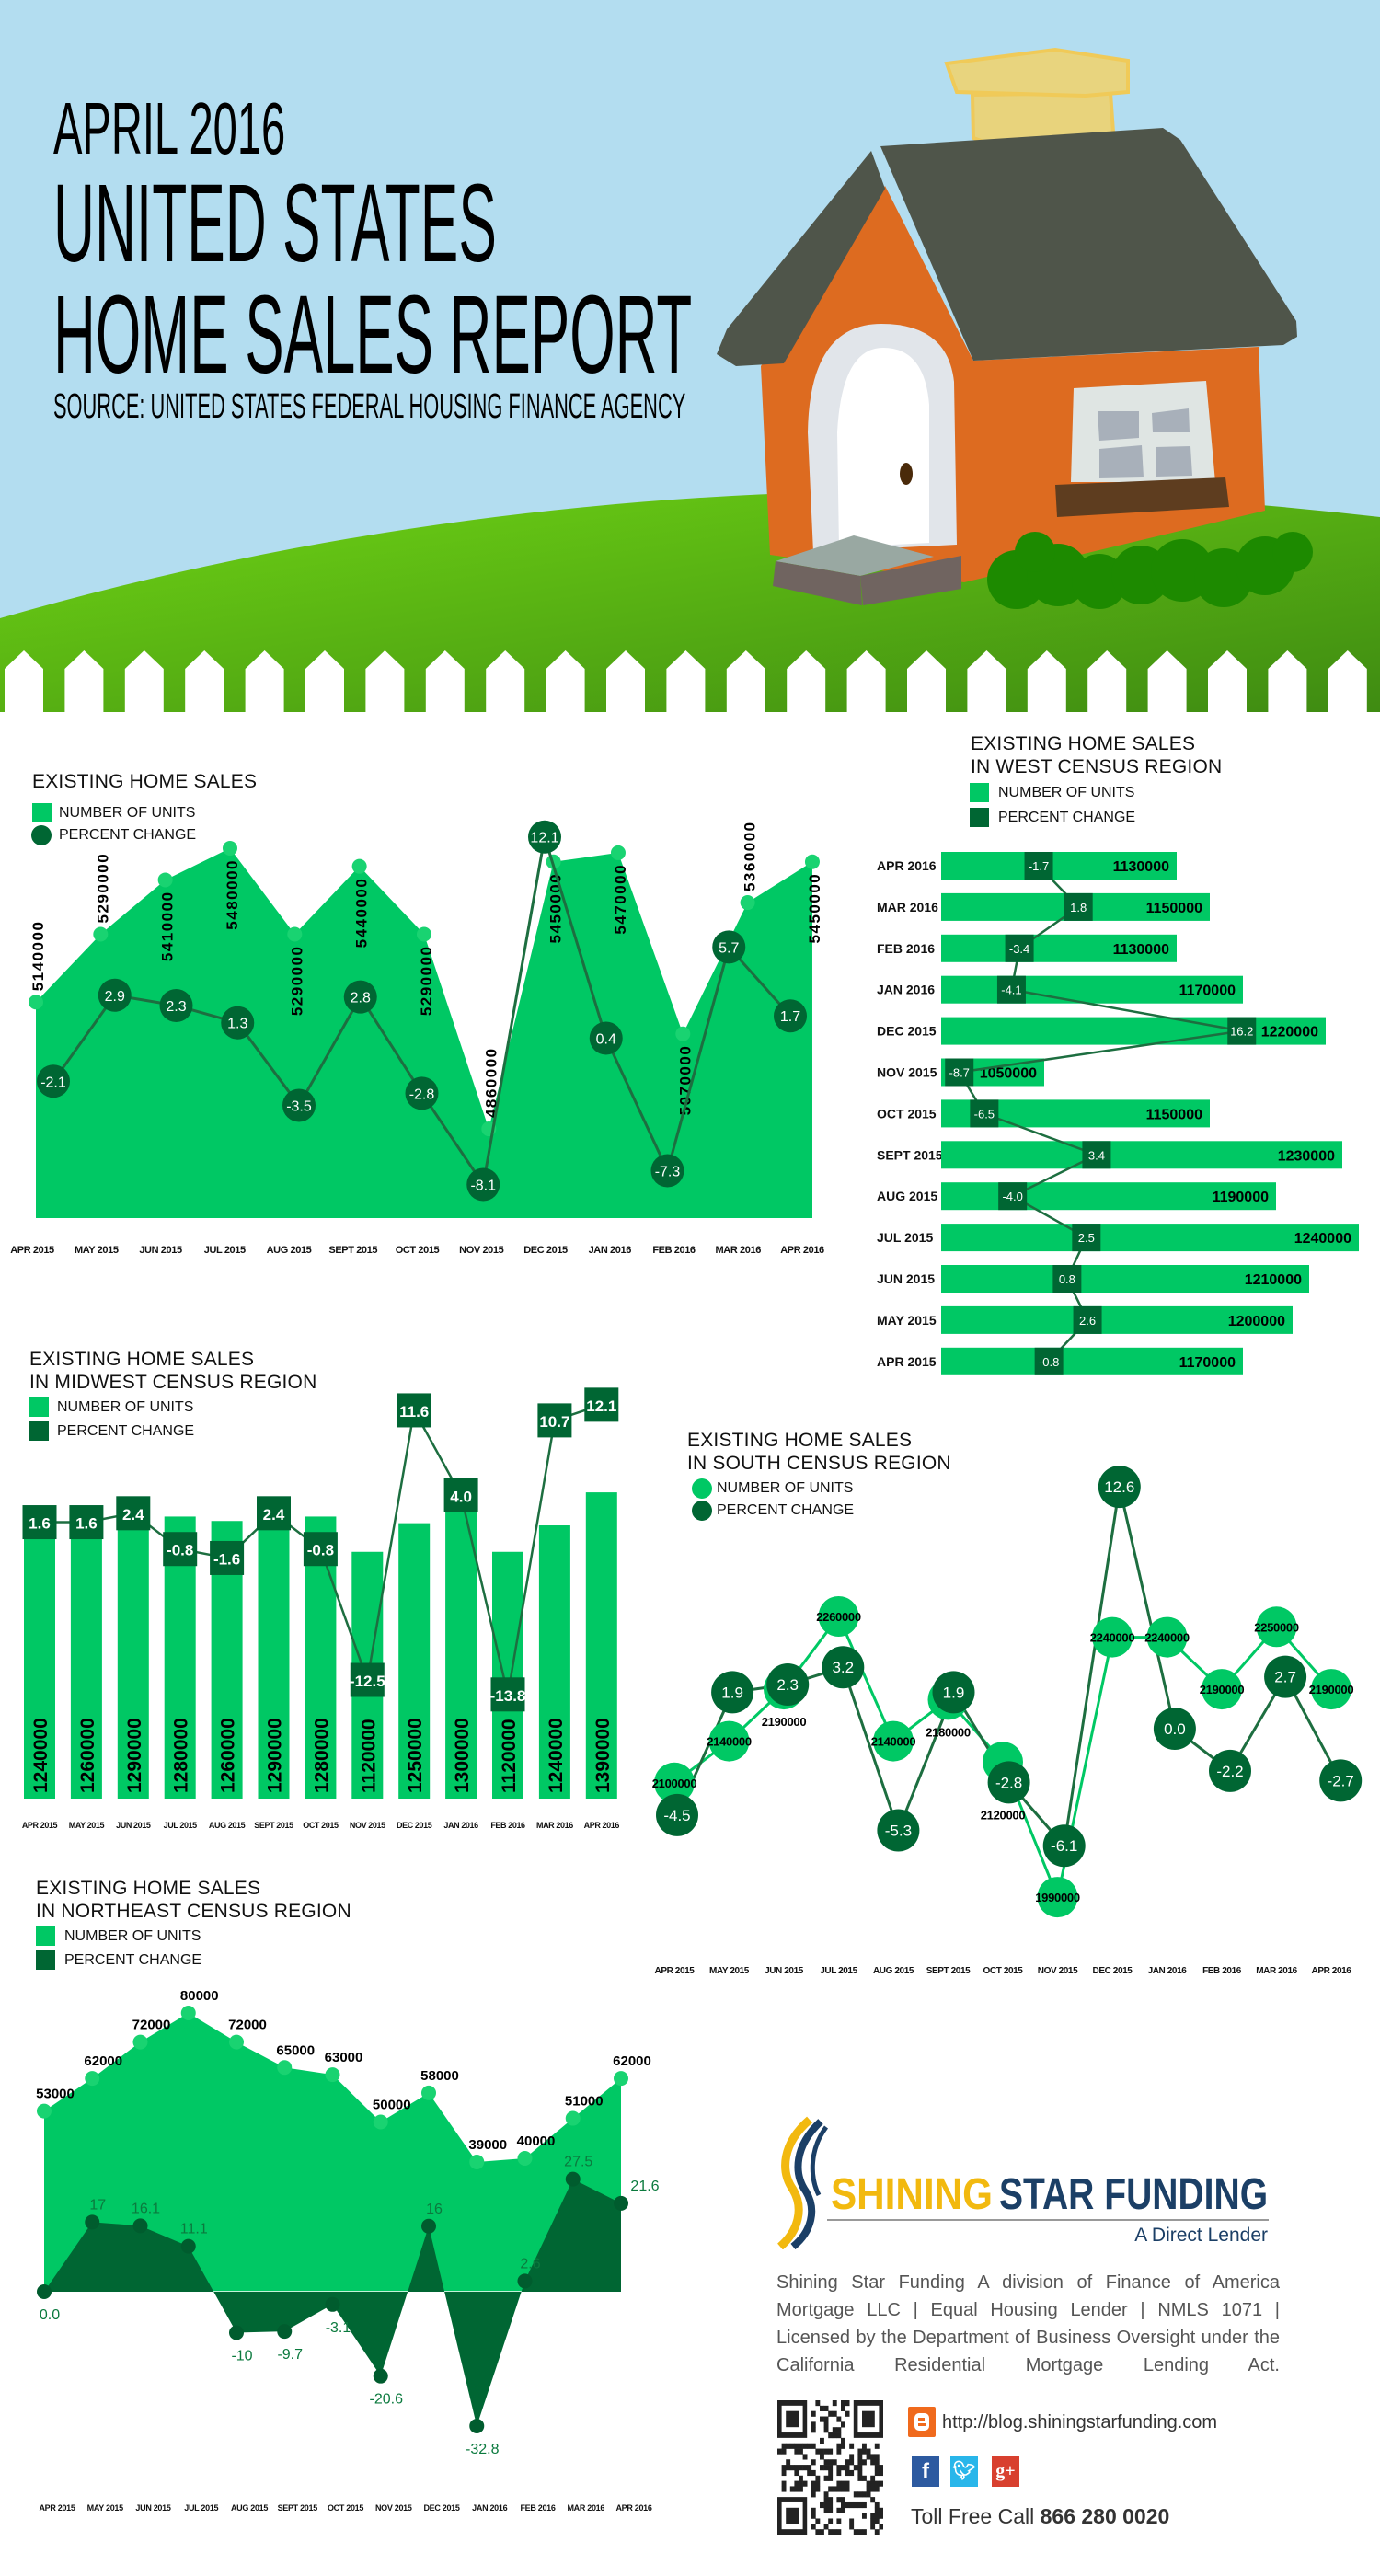 This screenshot has width=1380, height=2576. What do you see at coordinates (601, 1406) in the screenshot?
I see `pct-label: 12.1` at bounding box center [601, 1406].